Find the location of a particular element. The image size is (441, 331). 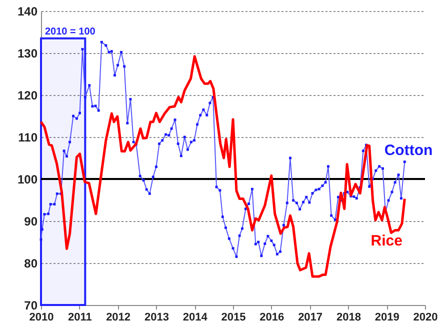

series-label: Cotton is located at coordinates (408, 150).